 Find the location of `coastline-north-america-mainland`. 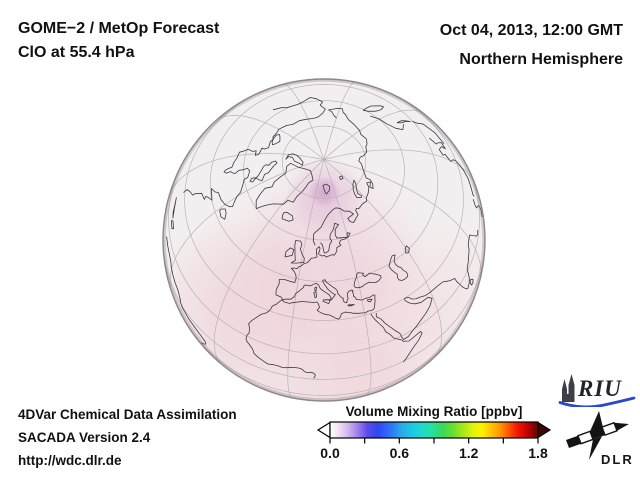

coastline-north-america-mainland is located at coordinates (254, 152).